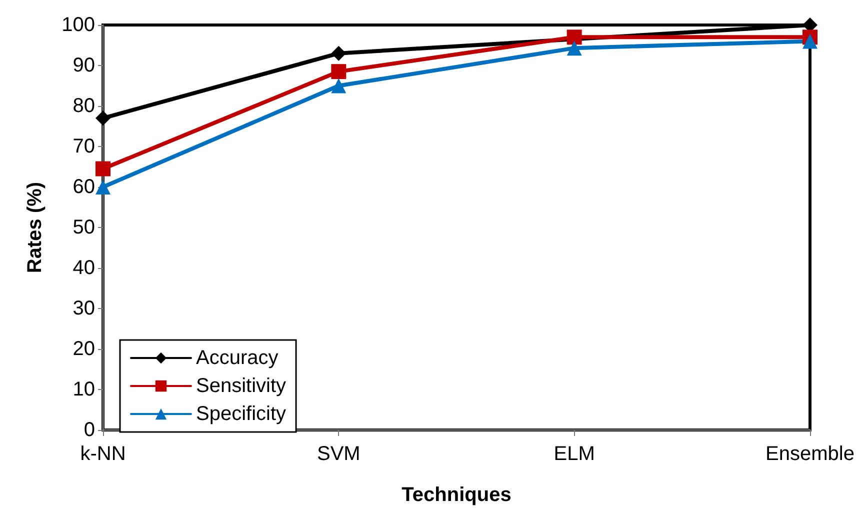 This screenshot has width=868, height=528. I want to click on y-tick-label: 0, so click(89, 430).